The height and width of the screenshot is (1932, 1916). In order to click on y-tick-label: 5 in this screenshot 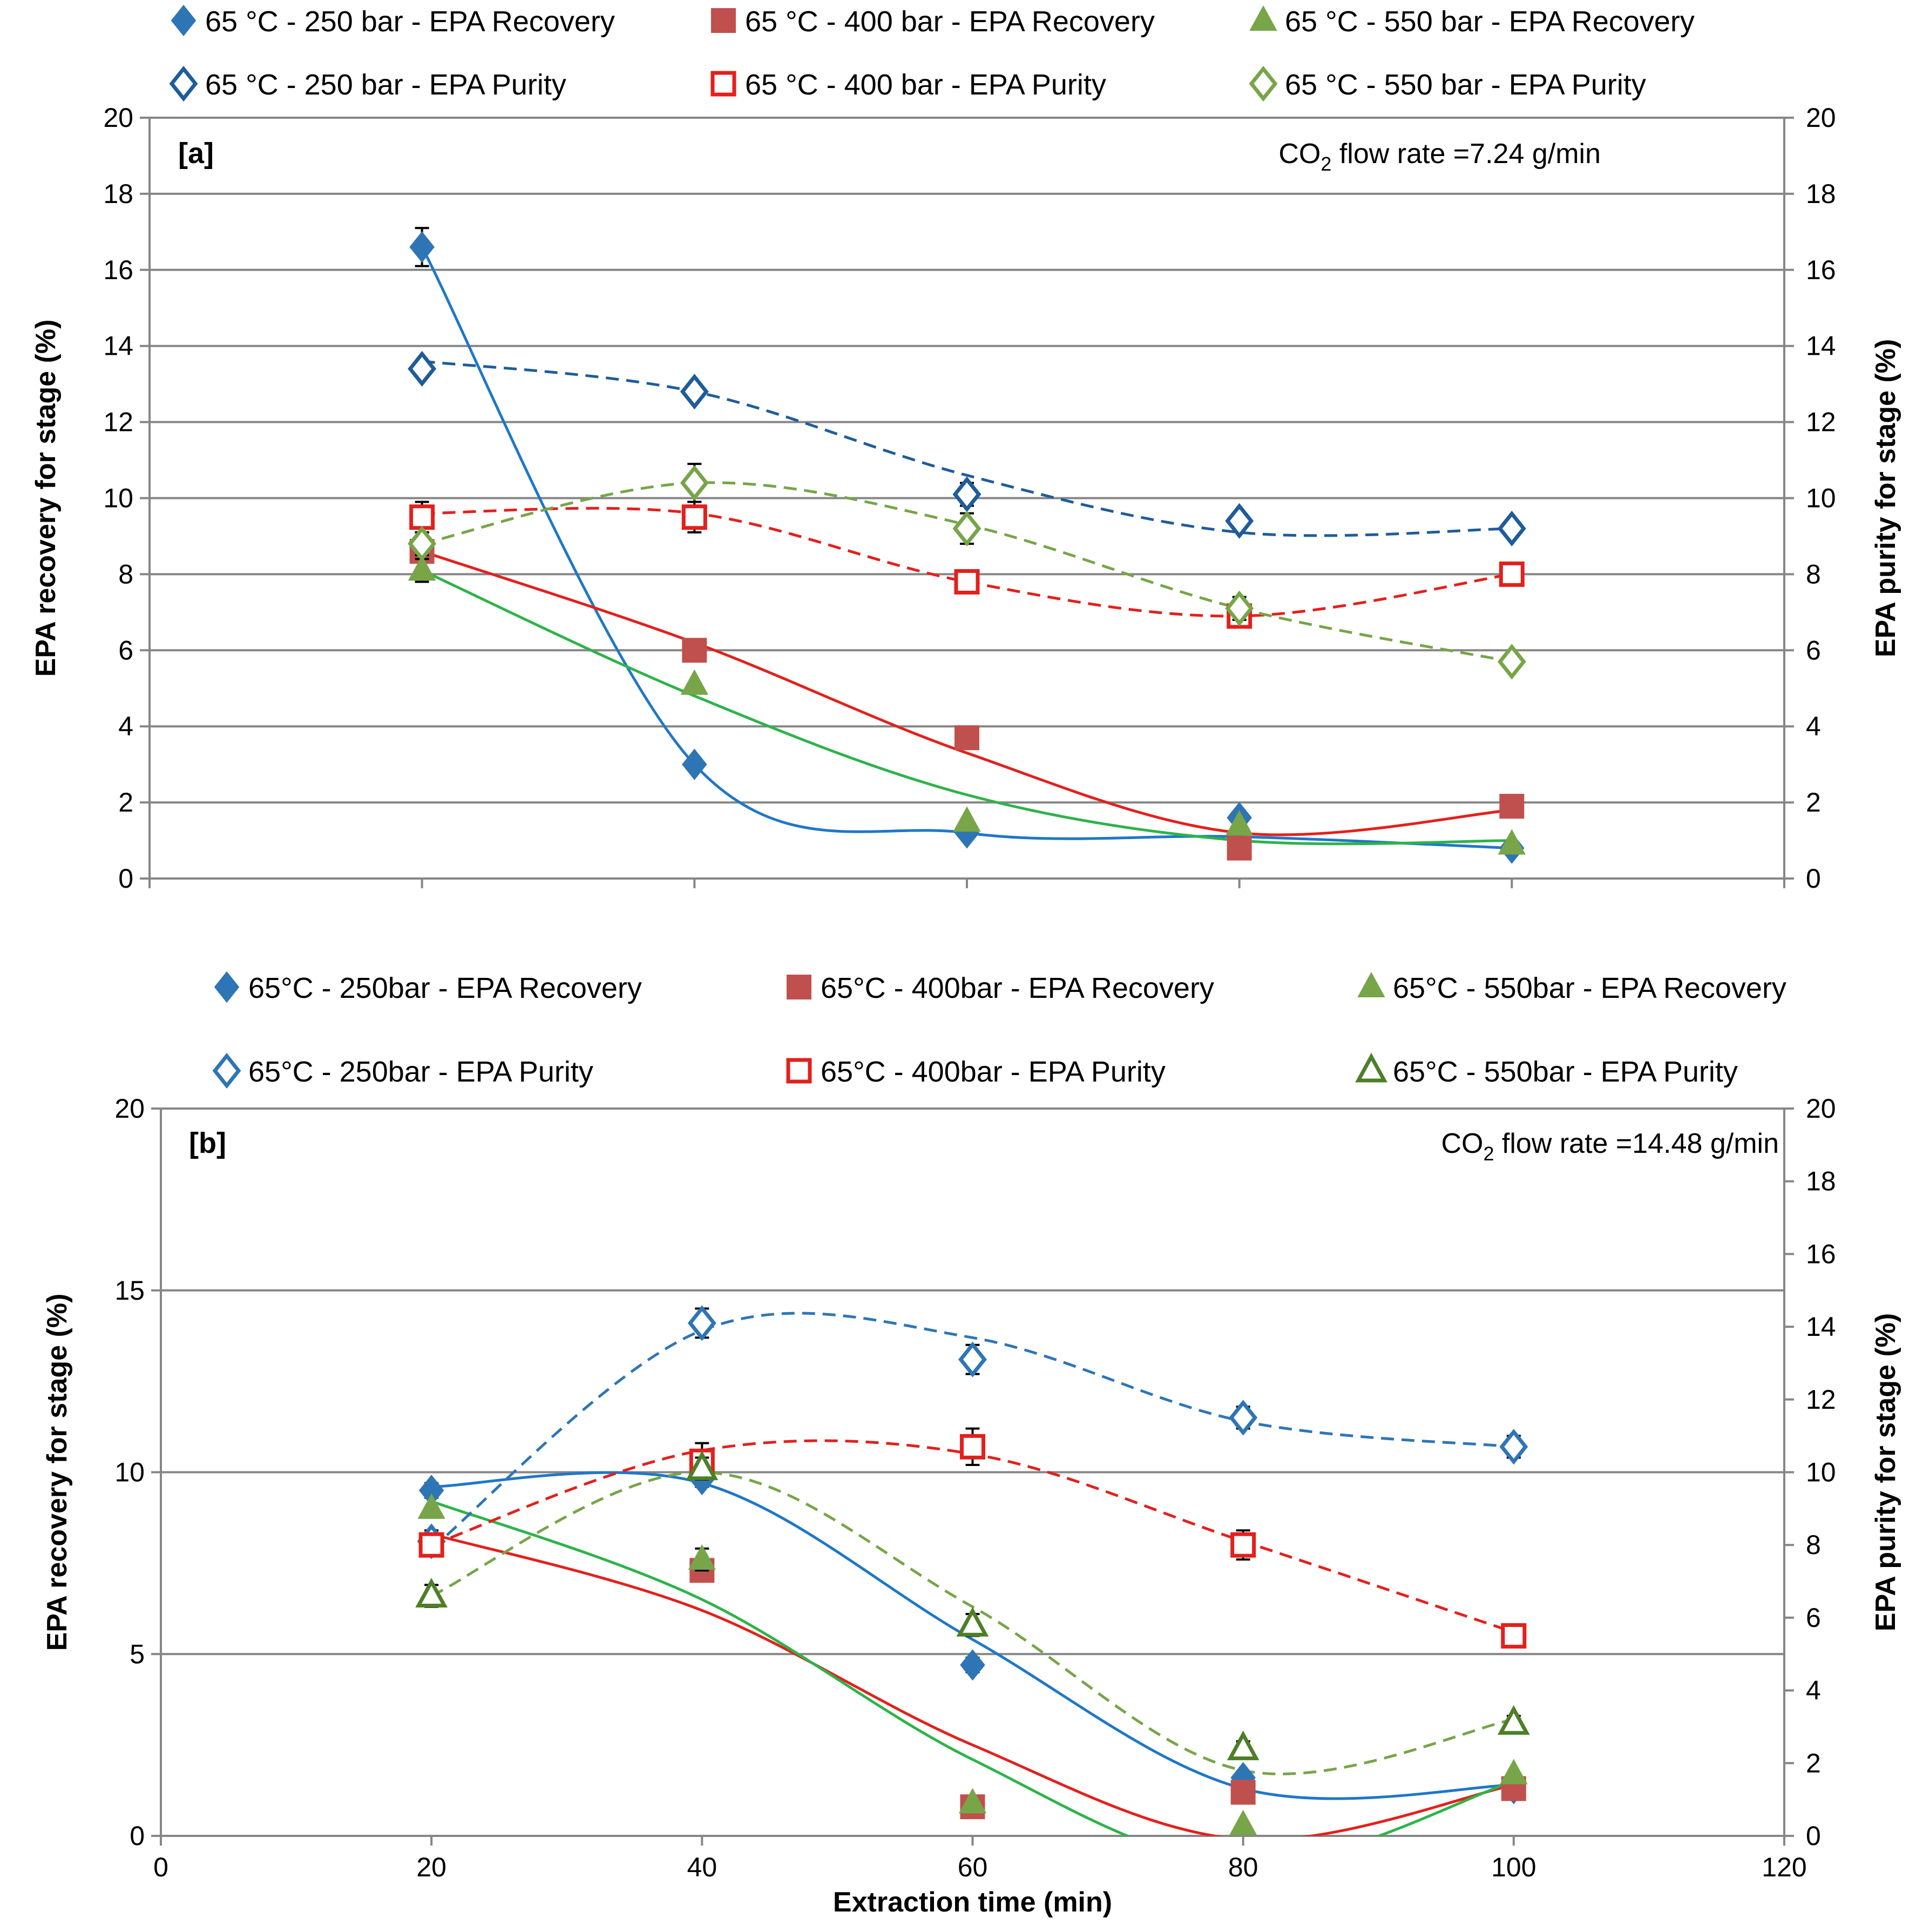, I will do `click(138, 1654)`.